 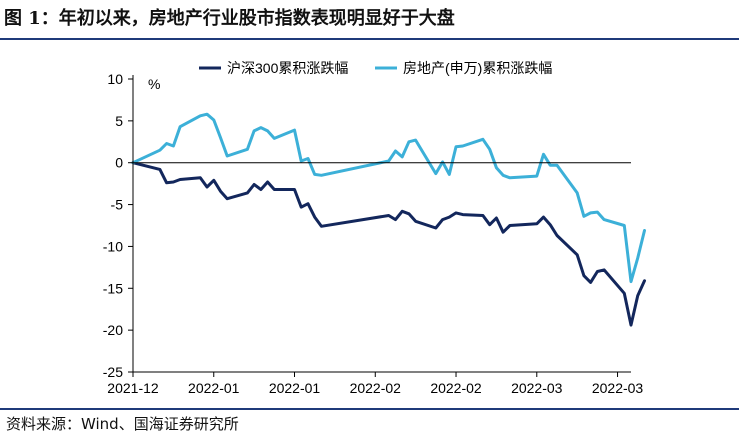 What do you see at coordinates (122, 424) in the screenshot?
I see `source-note: 资料来源：Wind、国海证券研究所` at bounding box center [122, 424].